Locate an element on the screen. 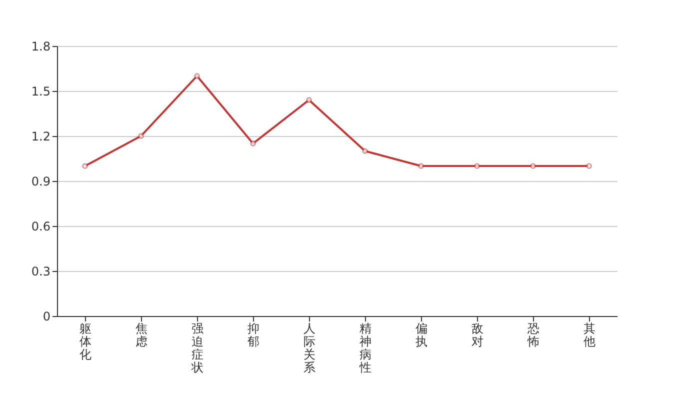 This screenshot has height=400, width=700. x-tick-label: 敌对 is located at coordinates (478, 335).